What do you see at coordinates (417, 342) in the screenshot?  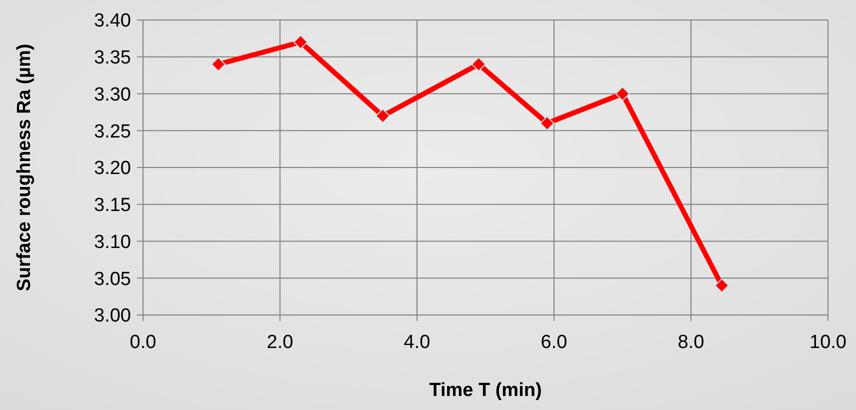 I see `x-tick-label: 4.0` at bounding box center [417, 342].